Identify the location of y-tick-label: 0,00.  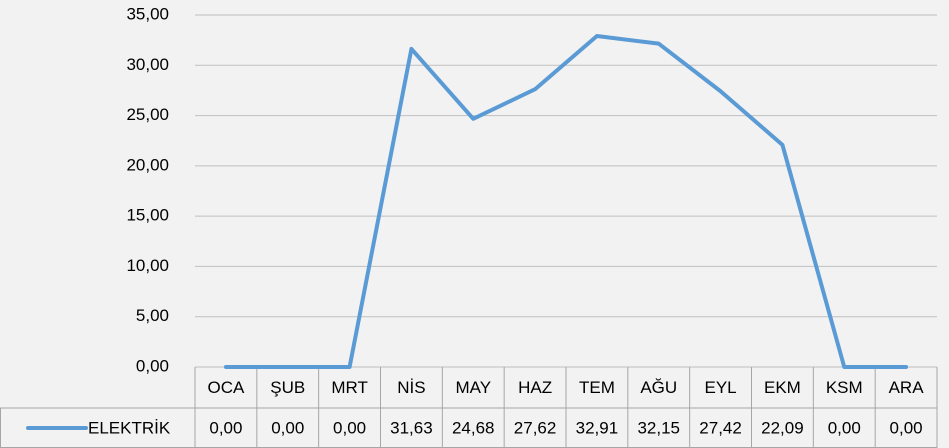
(152, 365).